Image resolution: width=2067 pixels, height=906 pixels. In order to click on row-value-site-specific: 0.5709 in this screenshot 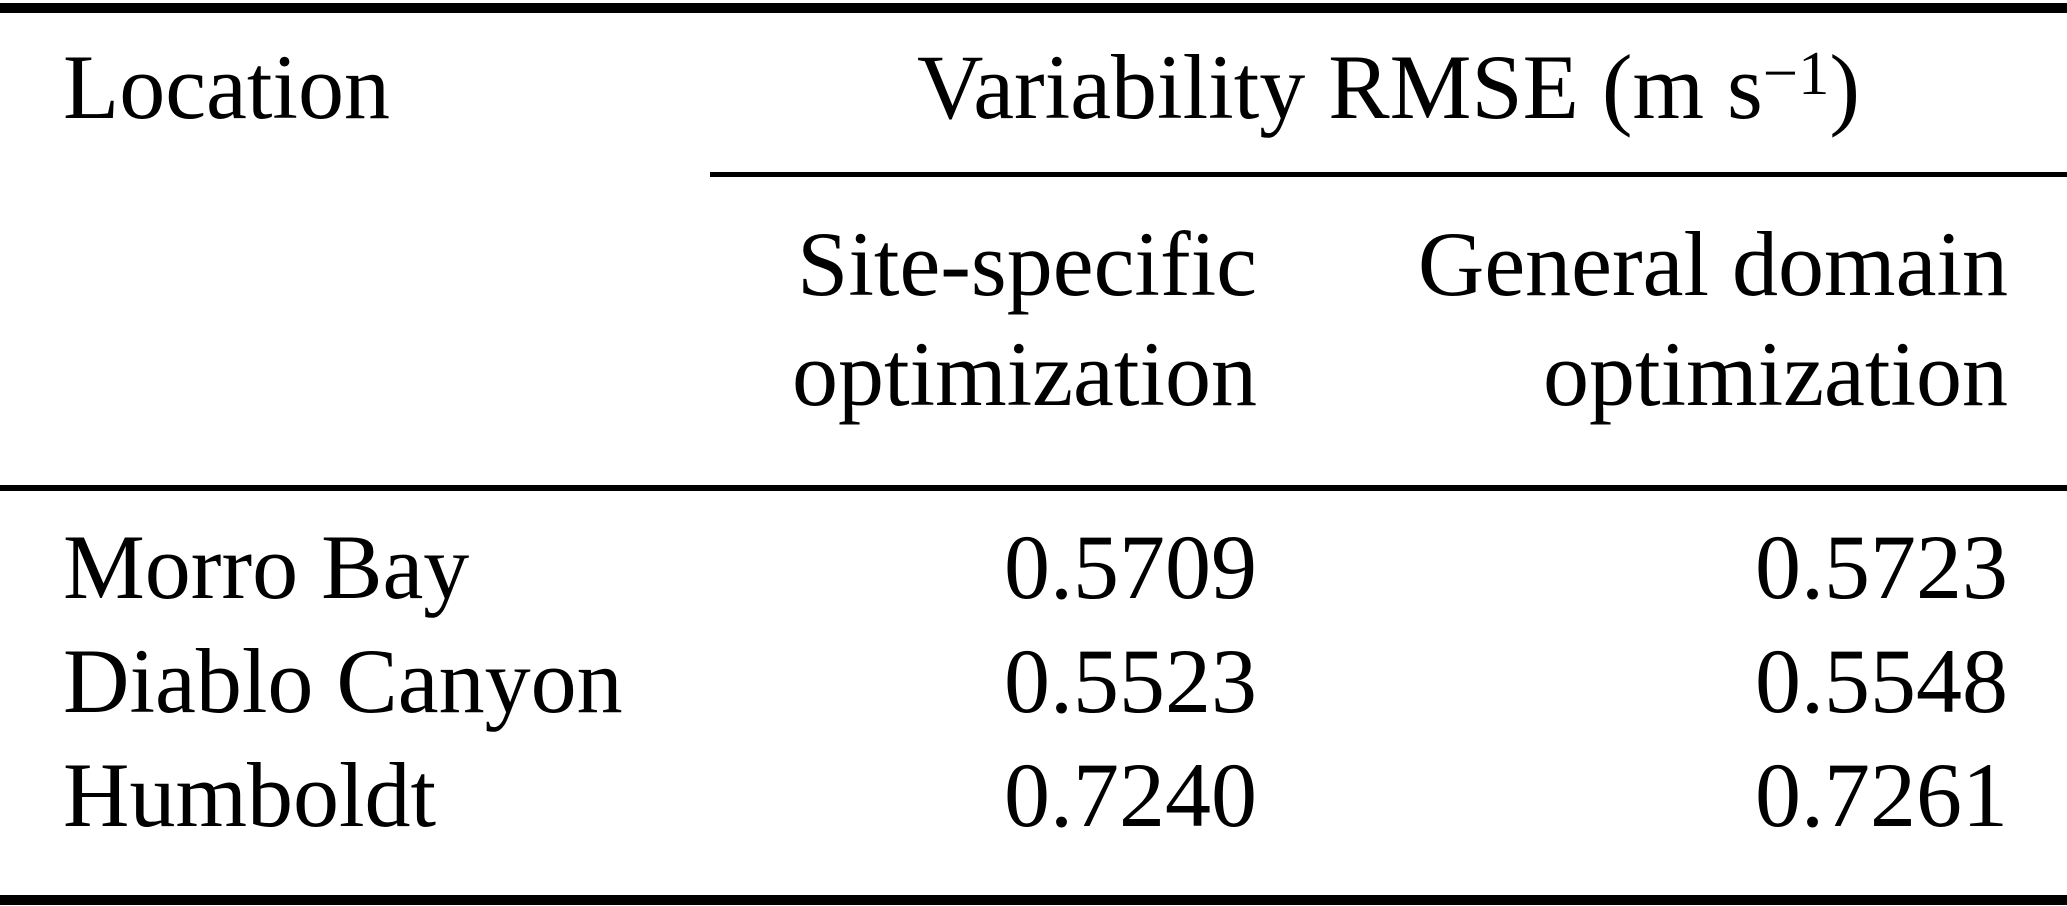, I will do `click(1130, 567)`.